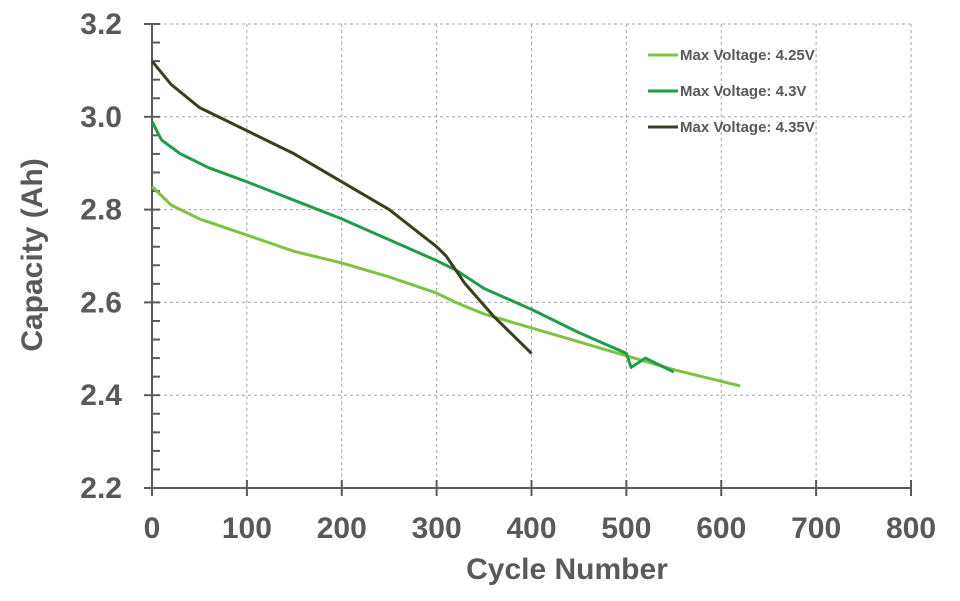  Describe the element at coordinates (342, 528) in the screenshot. I see `x-tick-label: 200` at that location.